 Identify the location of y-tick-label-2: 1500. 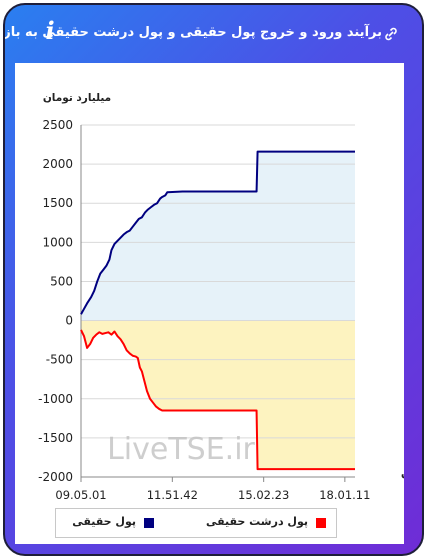
(57, 203).